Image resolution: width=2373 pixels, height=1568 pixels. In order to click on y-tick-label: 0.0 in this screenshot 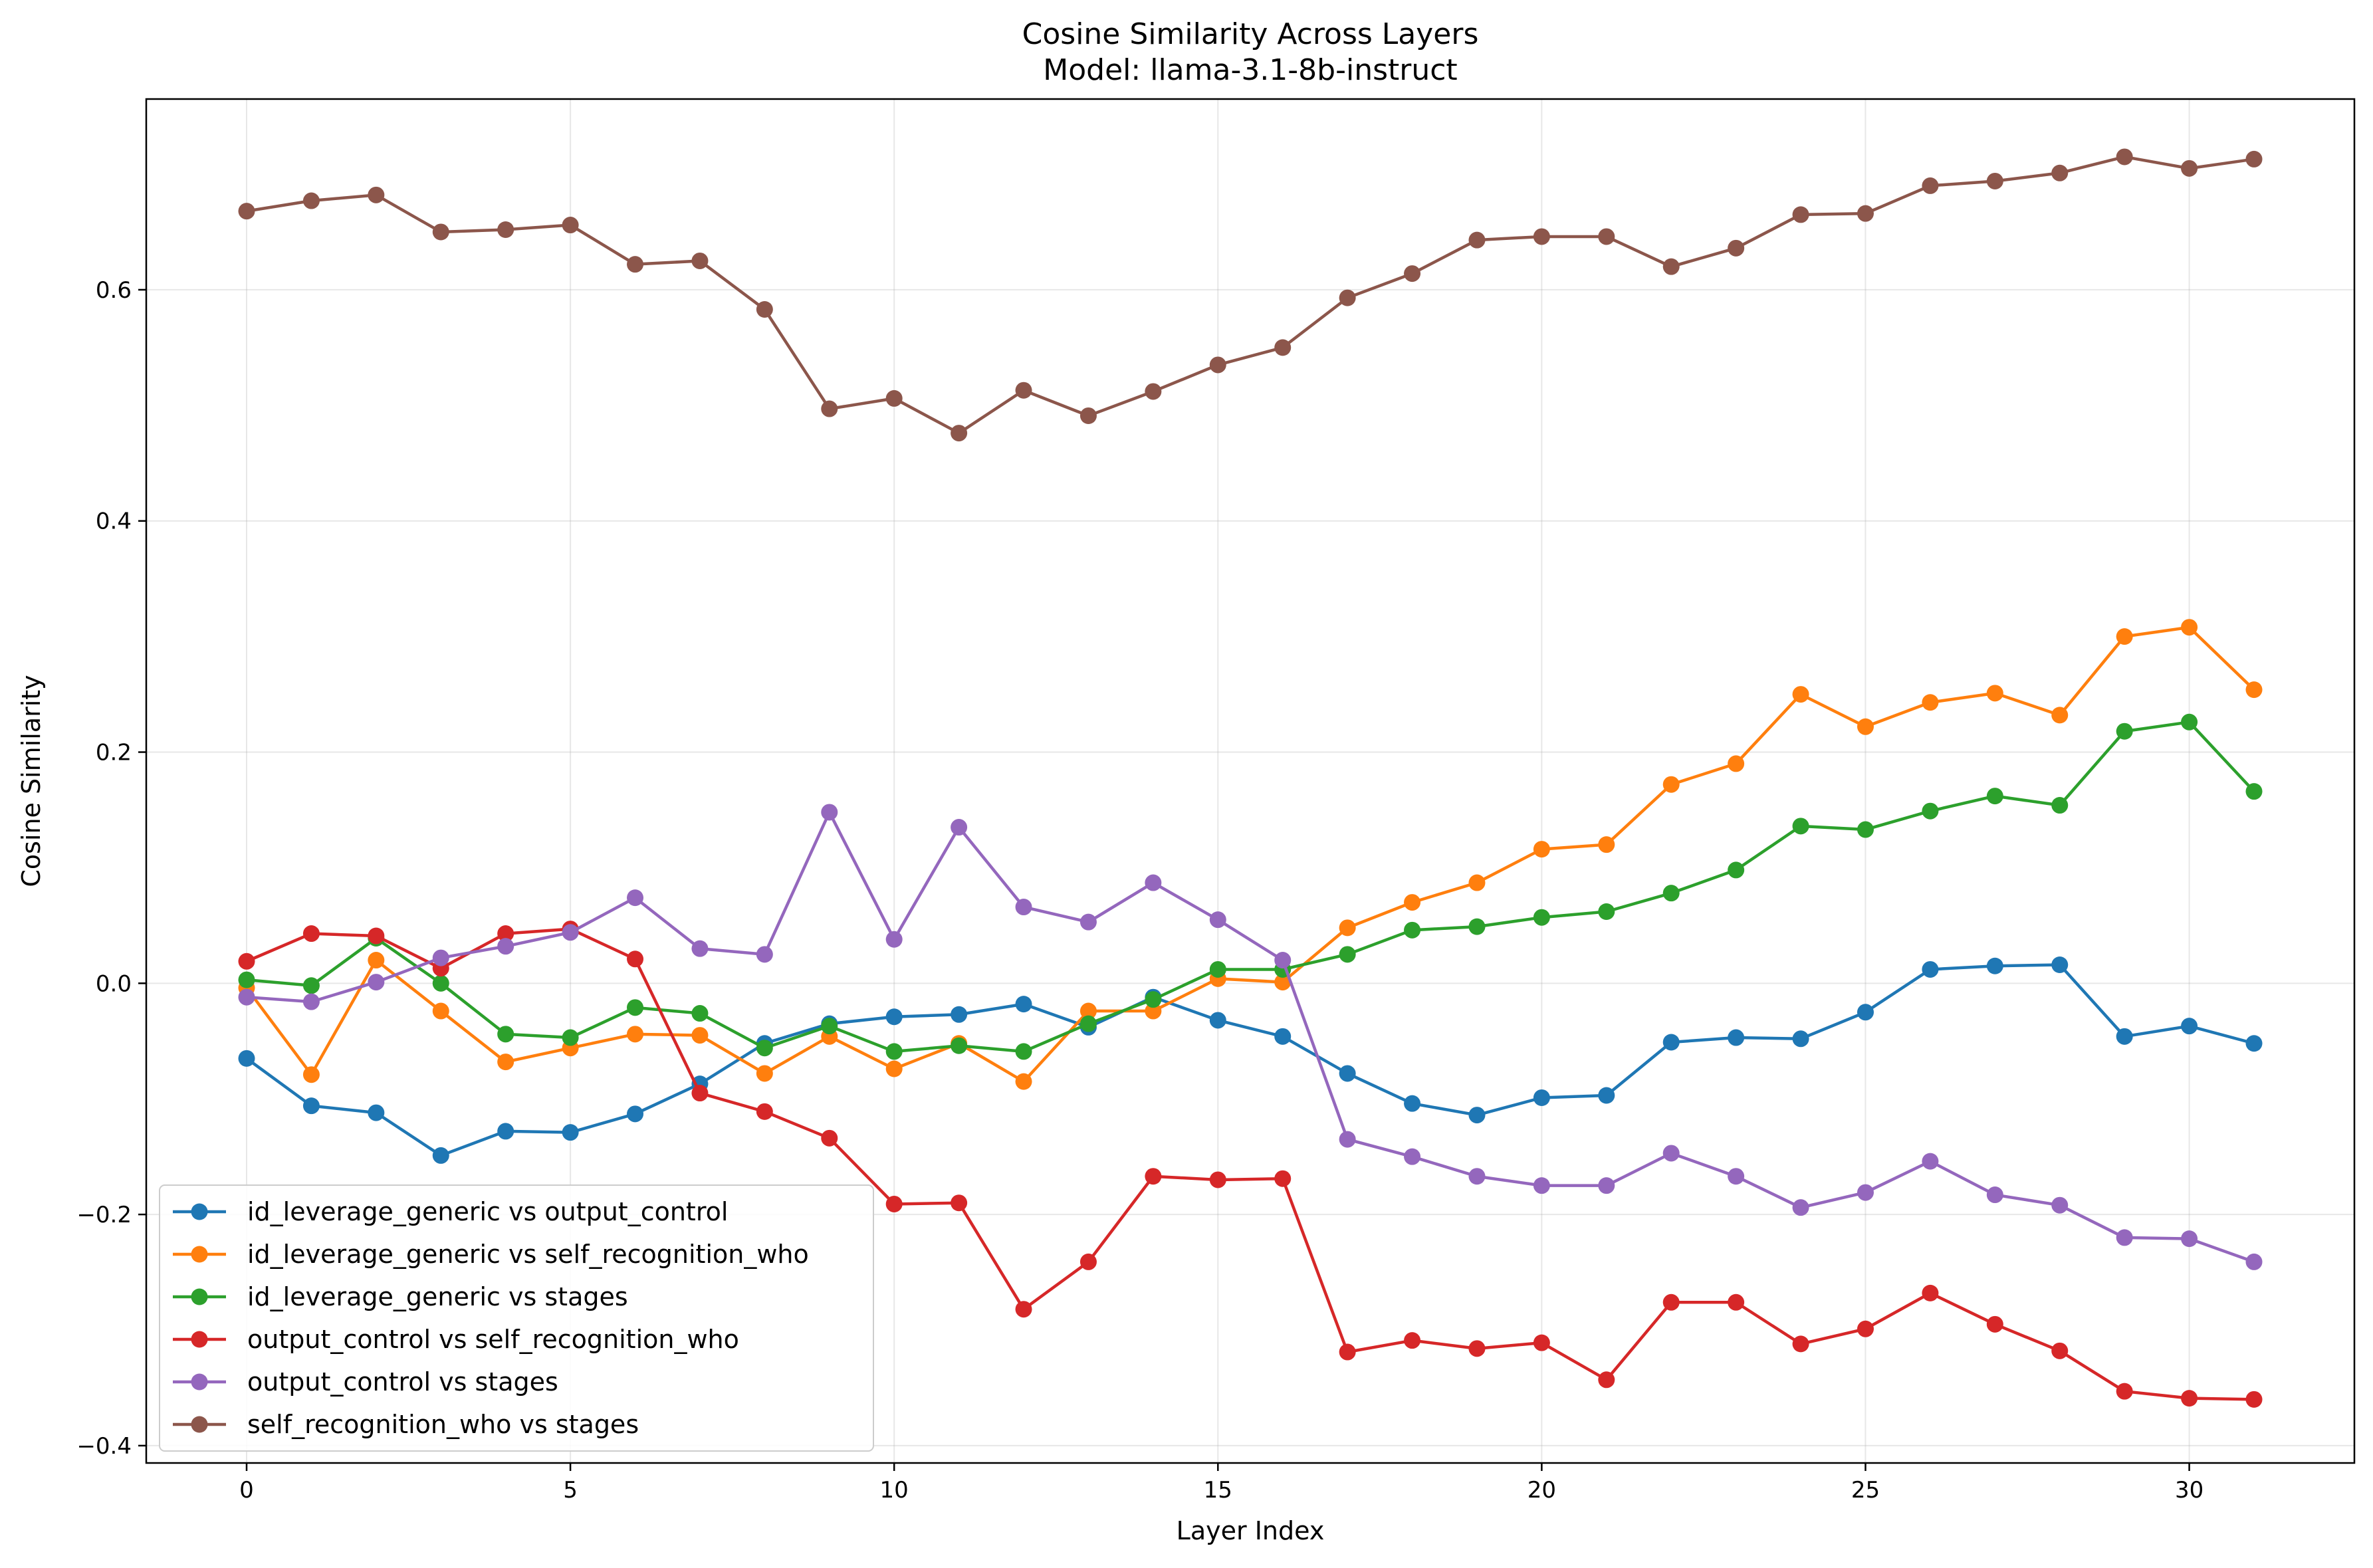, I will do `click(114, 983)`.